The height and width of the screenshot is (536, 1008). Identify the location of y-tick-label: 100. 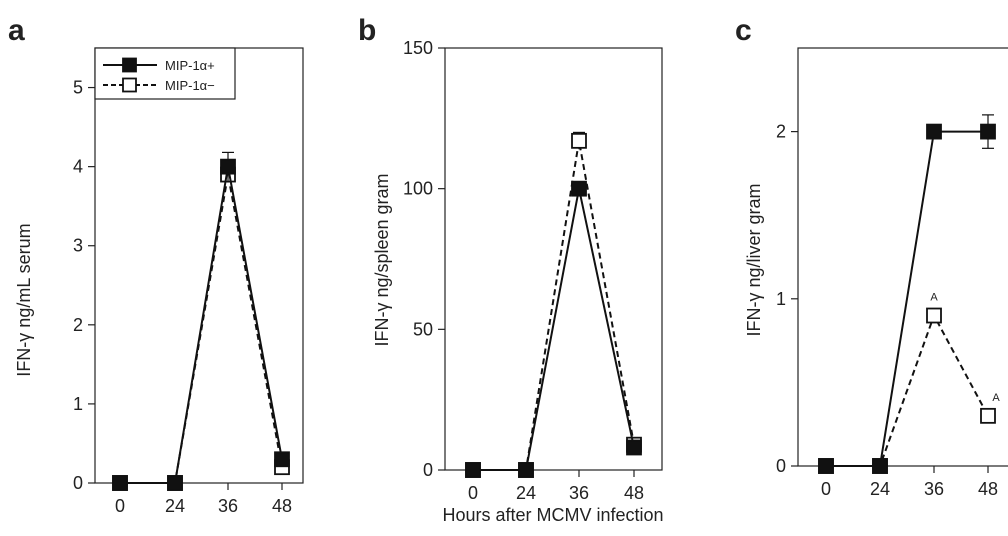
(418, 189).